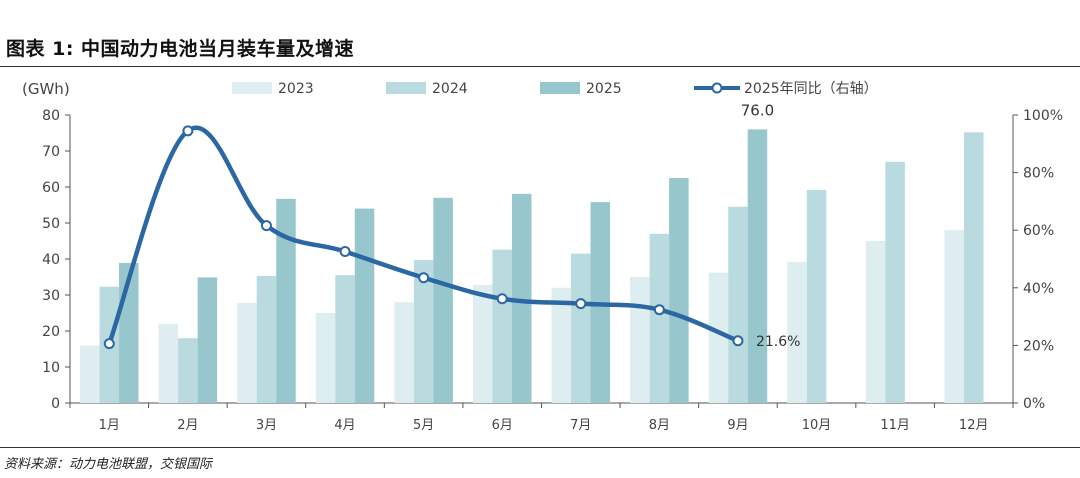 The image size is (1080, 478). I want to click on source-note: 资料来源：动力电池联盟，交银国际, so click(108, 464).